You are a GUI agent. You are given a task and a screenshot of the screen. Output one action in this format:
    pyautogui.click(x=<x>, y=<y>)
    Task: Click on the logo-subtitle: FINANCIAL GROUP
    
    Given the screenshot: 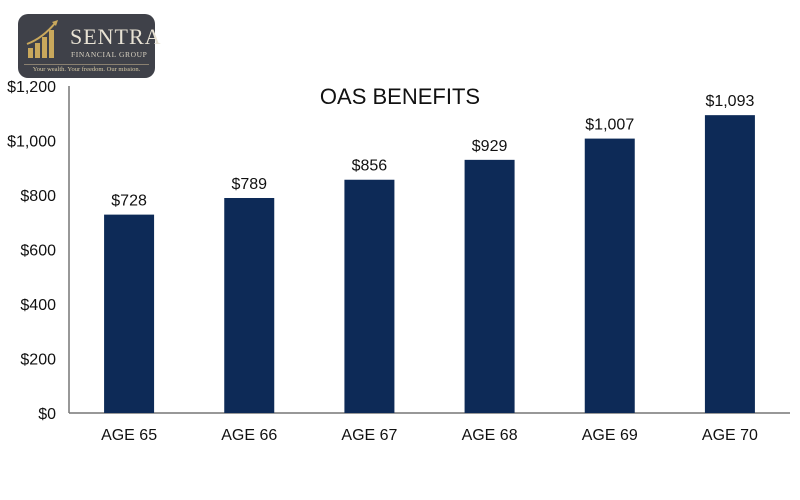 What is the action you would take?
    pyautogui.click(x=109, y=54)
    